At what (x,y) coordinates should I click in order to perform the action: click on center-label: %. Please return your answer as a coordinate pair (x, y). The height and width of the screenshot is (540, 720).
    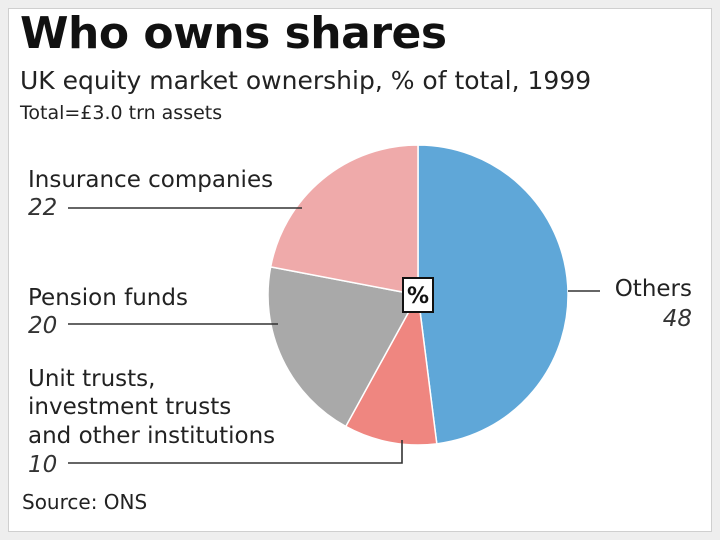
    Looking at the image, I should click on (418, 296).